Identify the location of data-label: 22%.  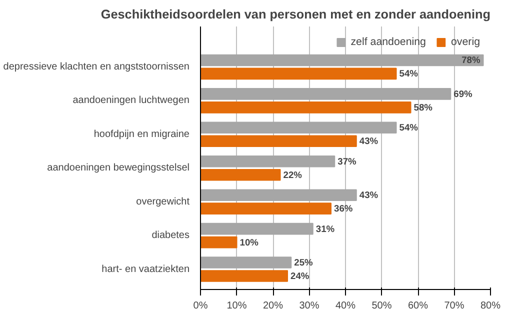
(293, 175).